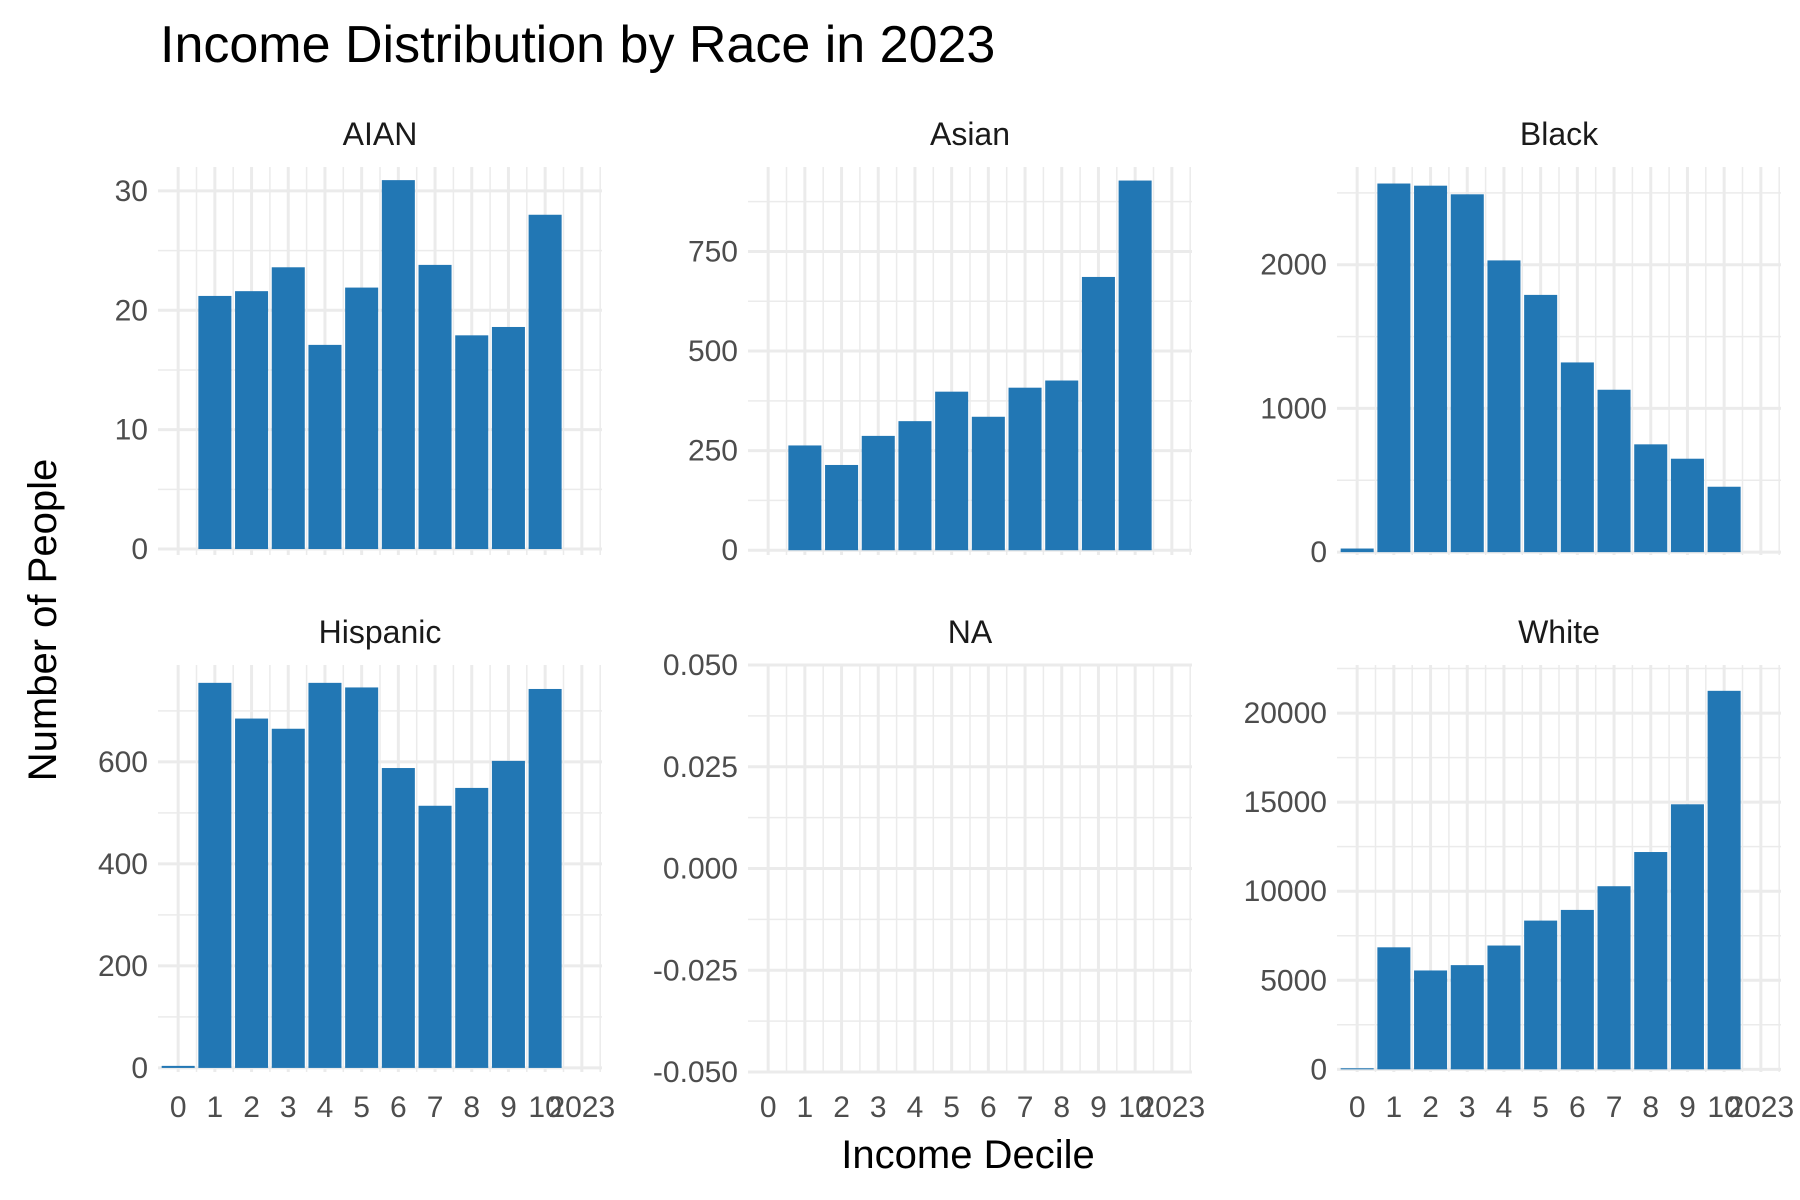 The width and height of the screenshot is (1800, 1200). What do you see at coordinates (1293, 980) in the screenshot?
I see `y-tick-label: 5000` at bounding box center [1293, 980].